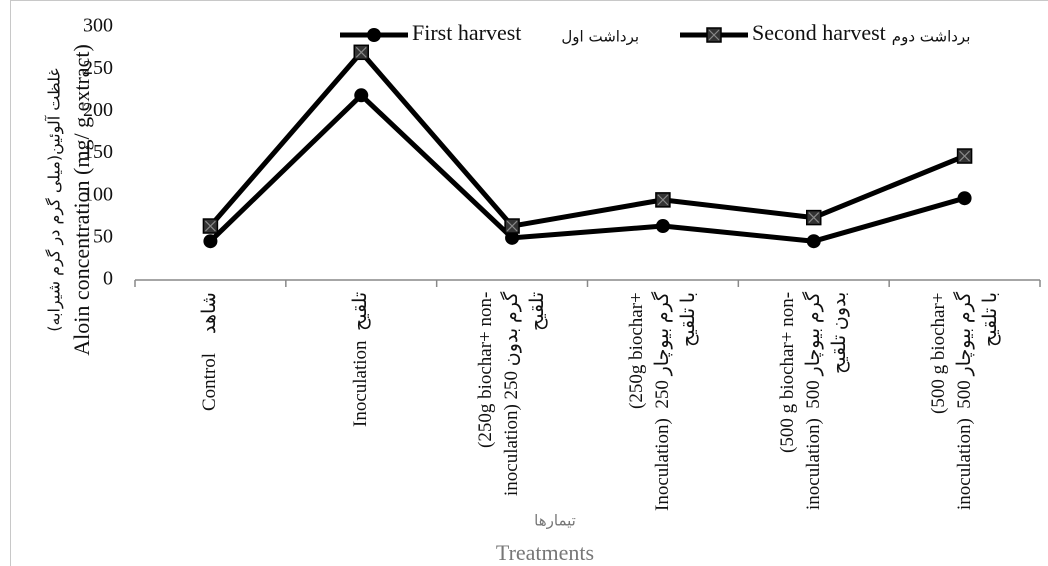 The height and width of the screenshot is (566, 1048). What do you see at coordinates (98, 110) in the screenshot?
I see `y-tick-label: 200` at bounding box center [98, 110].